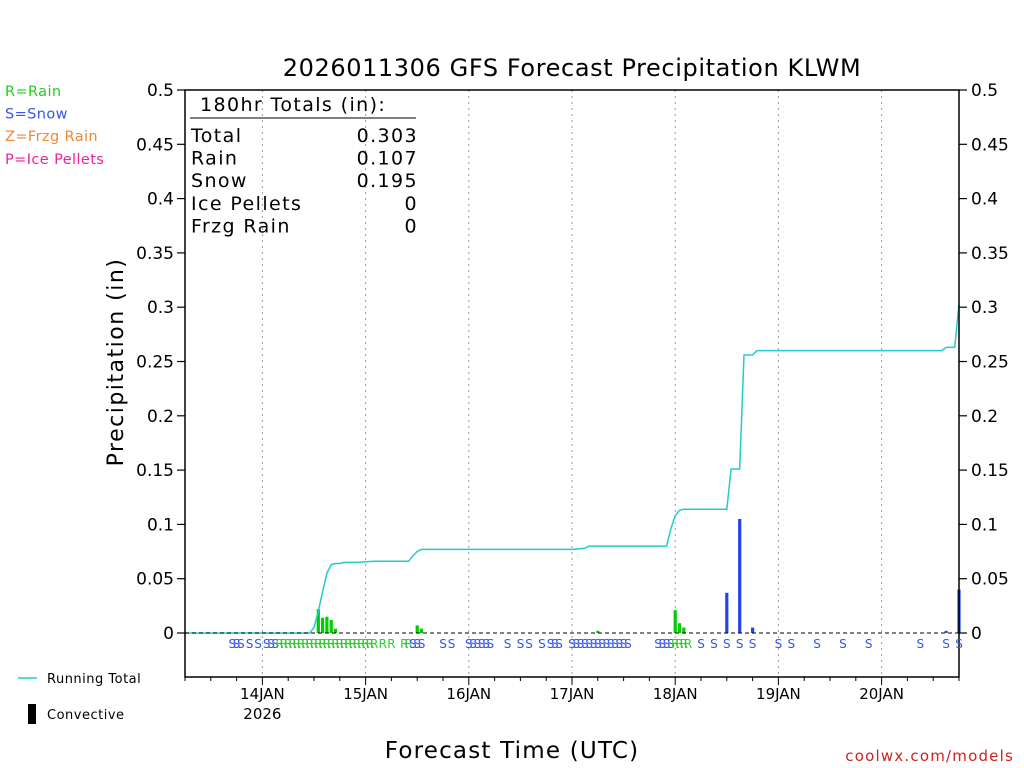 This screenshot has width=1024, height=768. Describe the element at coordinates (155, 580) in the screenshot. I see `y-tick-label-left: 0.05` at that location.